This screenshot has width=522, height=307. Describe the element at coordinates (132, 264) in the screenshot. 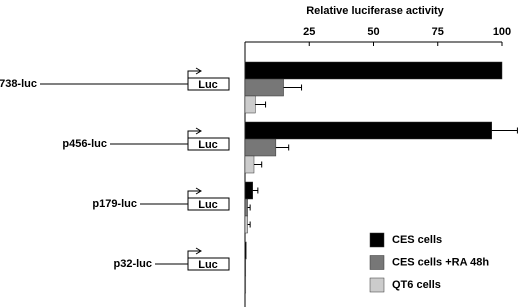

I see `category-label: p32-luc` at that location.